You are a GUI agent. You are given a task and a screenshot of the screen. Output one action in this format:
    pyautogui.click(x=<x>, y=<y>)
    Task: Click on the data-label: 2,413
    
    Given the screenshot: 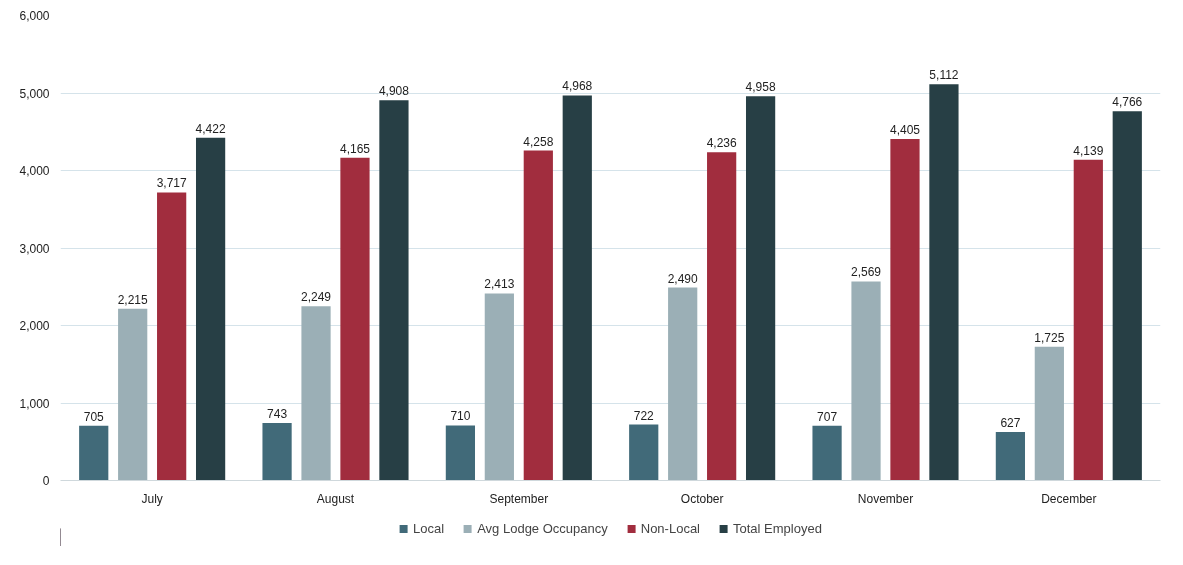 What is the action you would take?
    pyautogui.click(x=499, y=284)
    